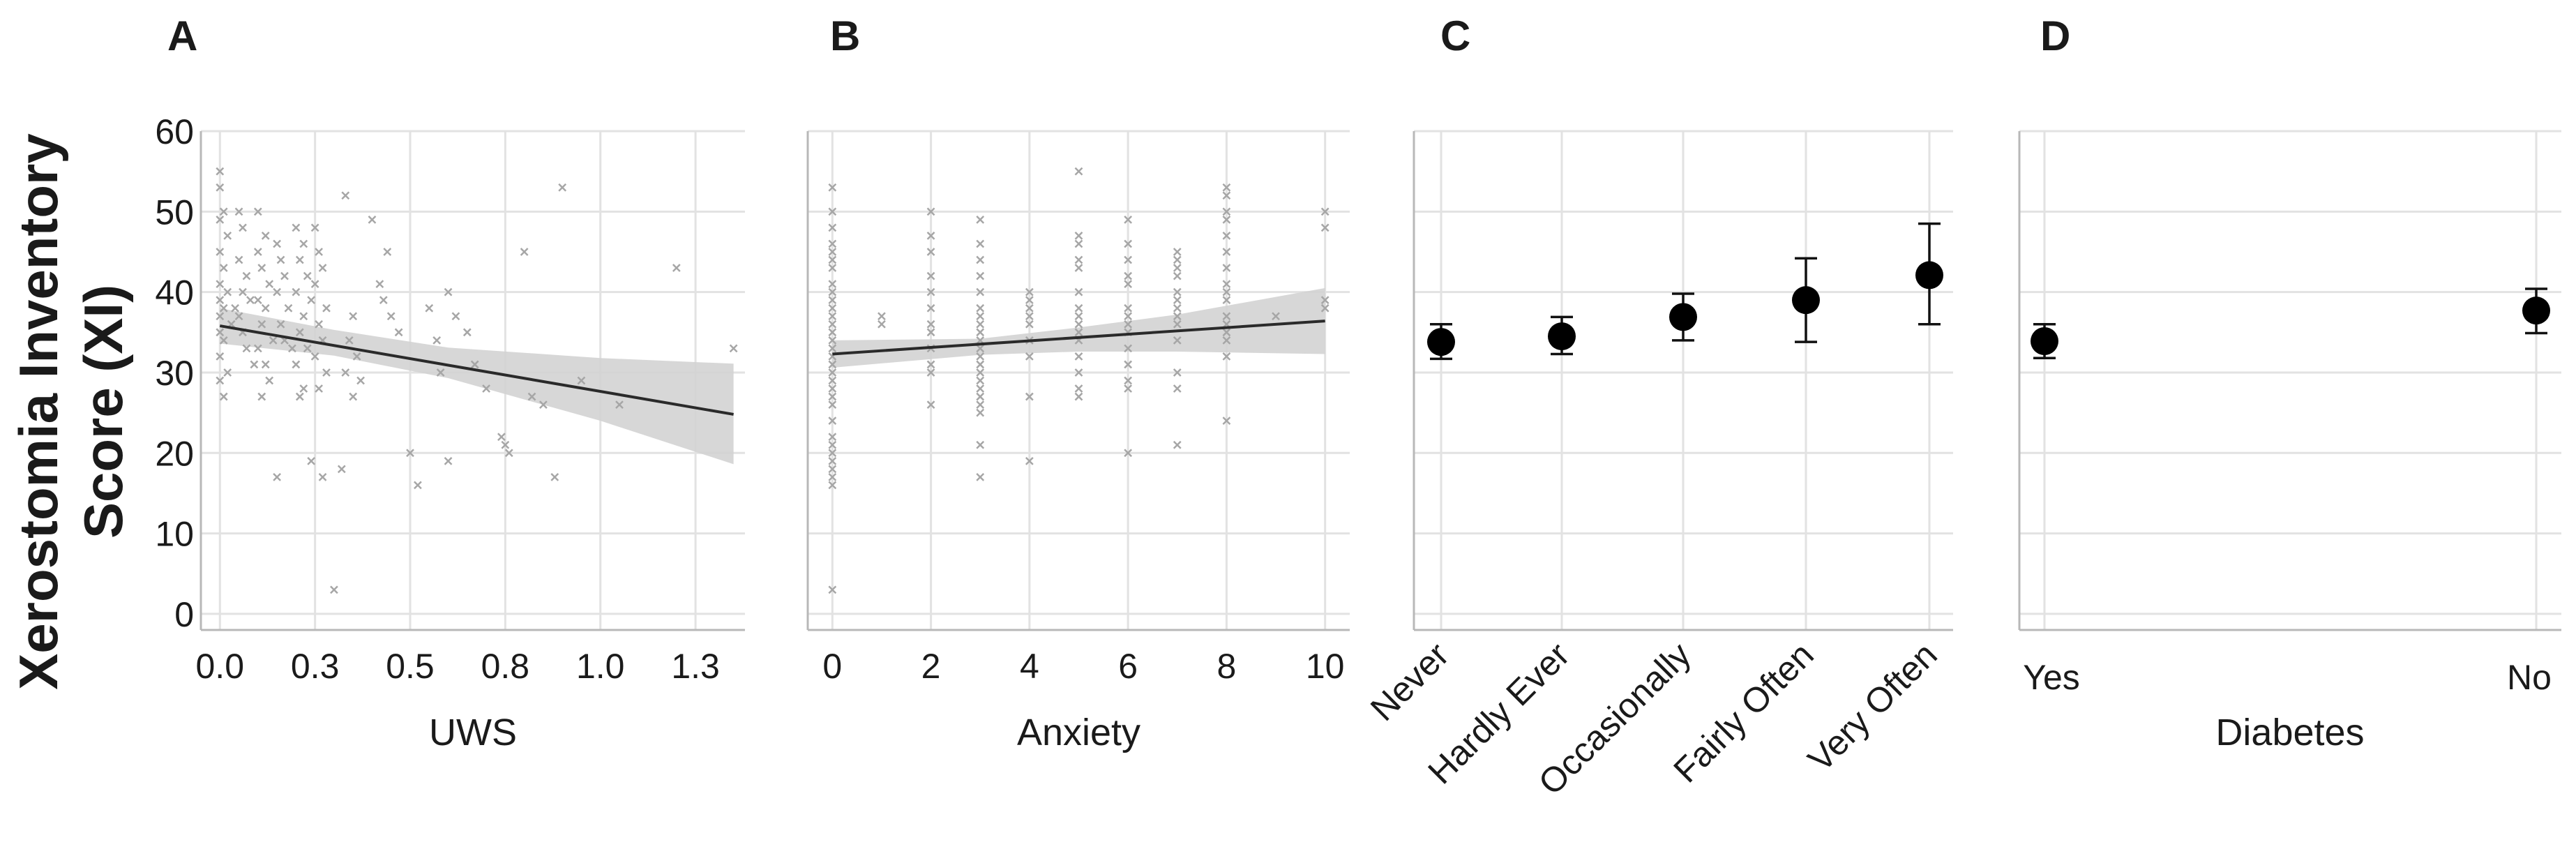 This screenshot has height=856, width=2576. What do you see at coordinates (2051, 677) in the screenshot?
I see `x-tick-label: Yes` at bounding box center [2051, 677].